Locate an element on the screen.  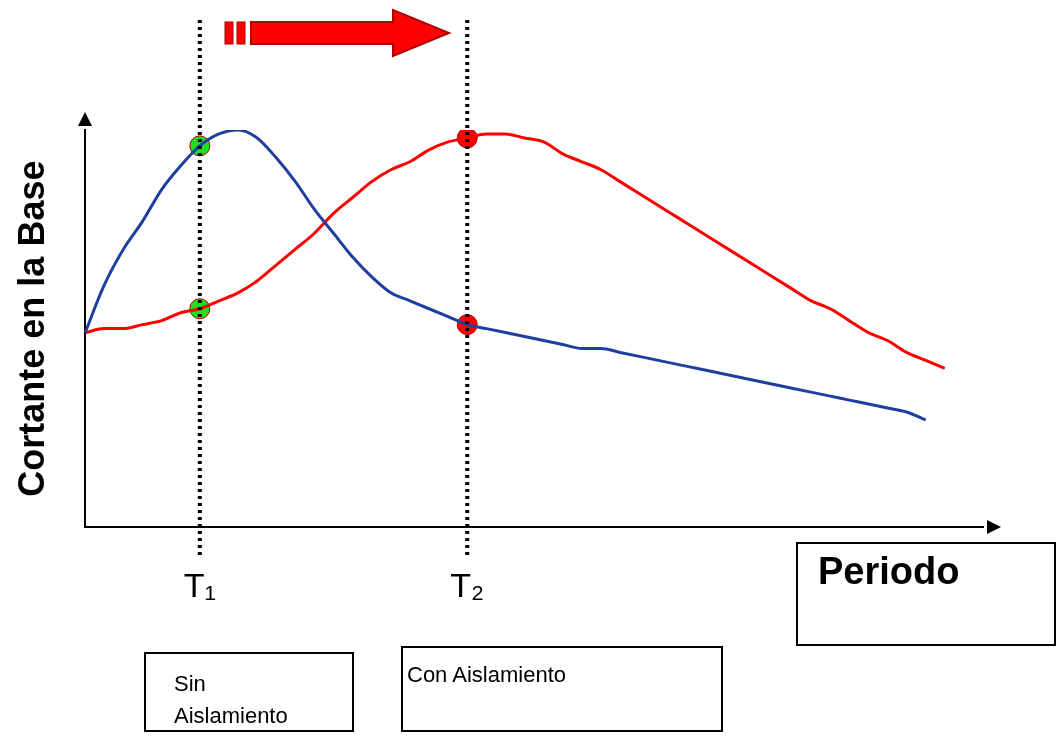
text: Sin Aislamiento is located at coordinates (249, 692).